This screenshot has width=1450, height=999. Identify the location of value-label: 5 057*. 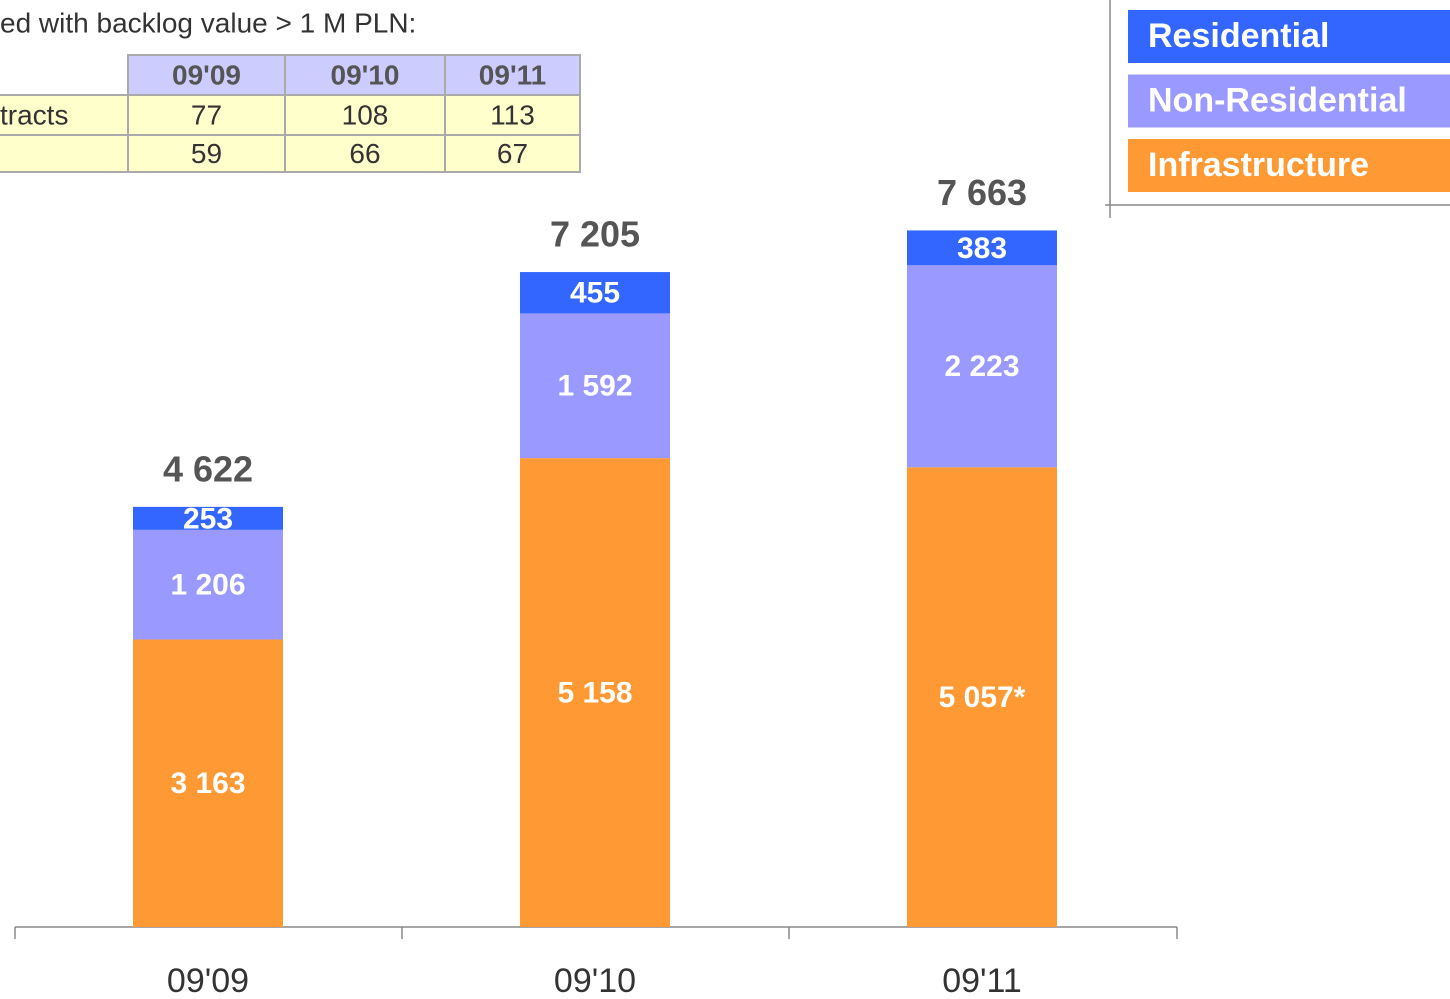
(982, 697).